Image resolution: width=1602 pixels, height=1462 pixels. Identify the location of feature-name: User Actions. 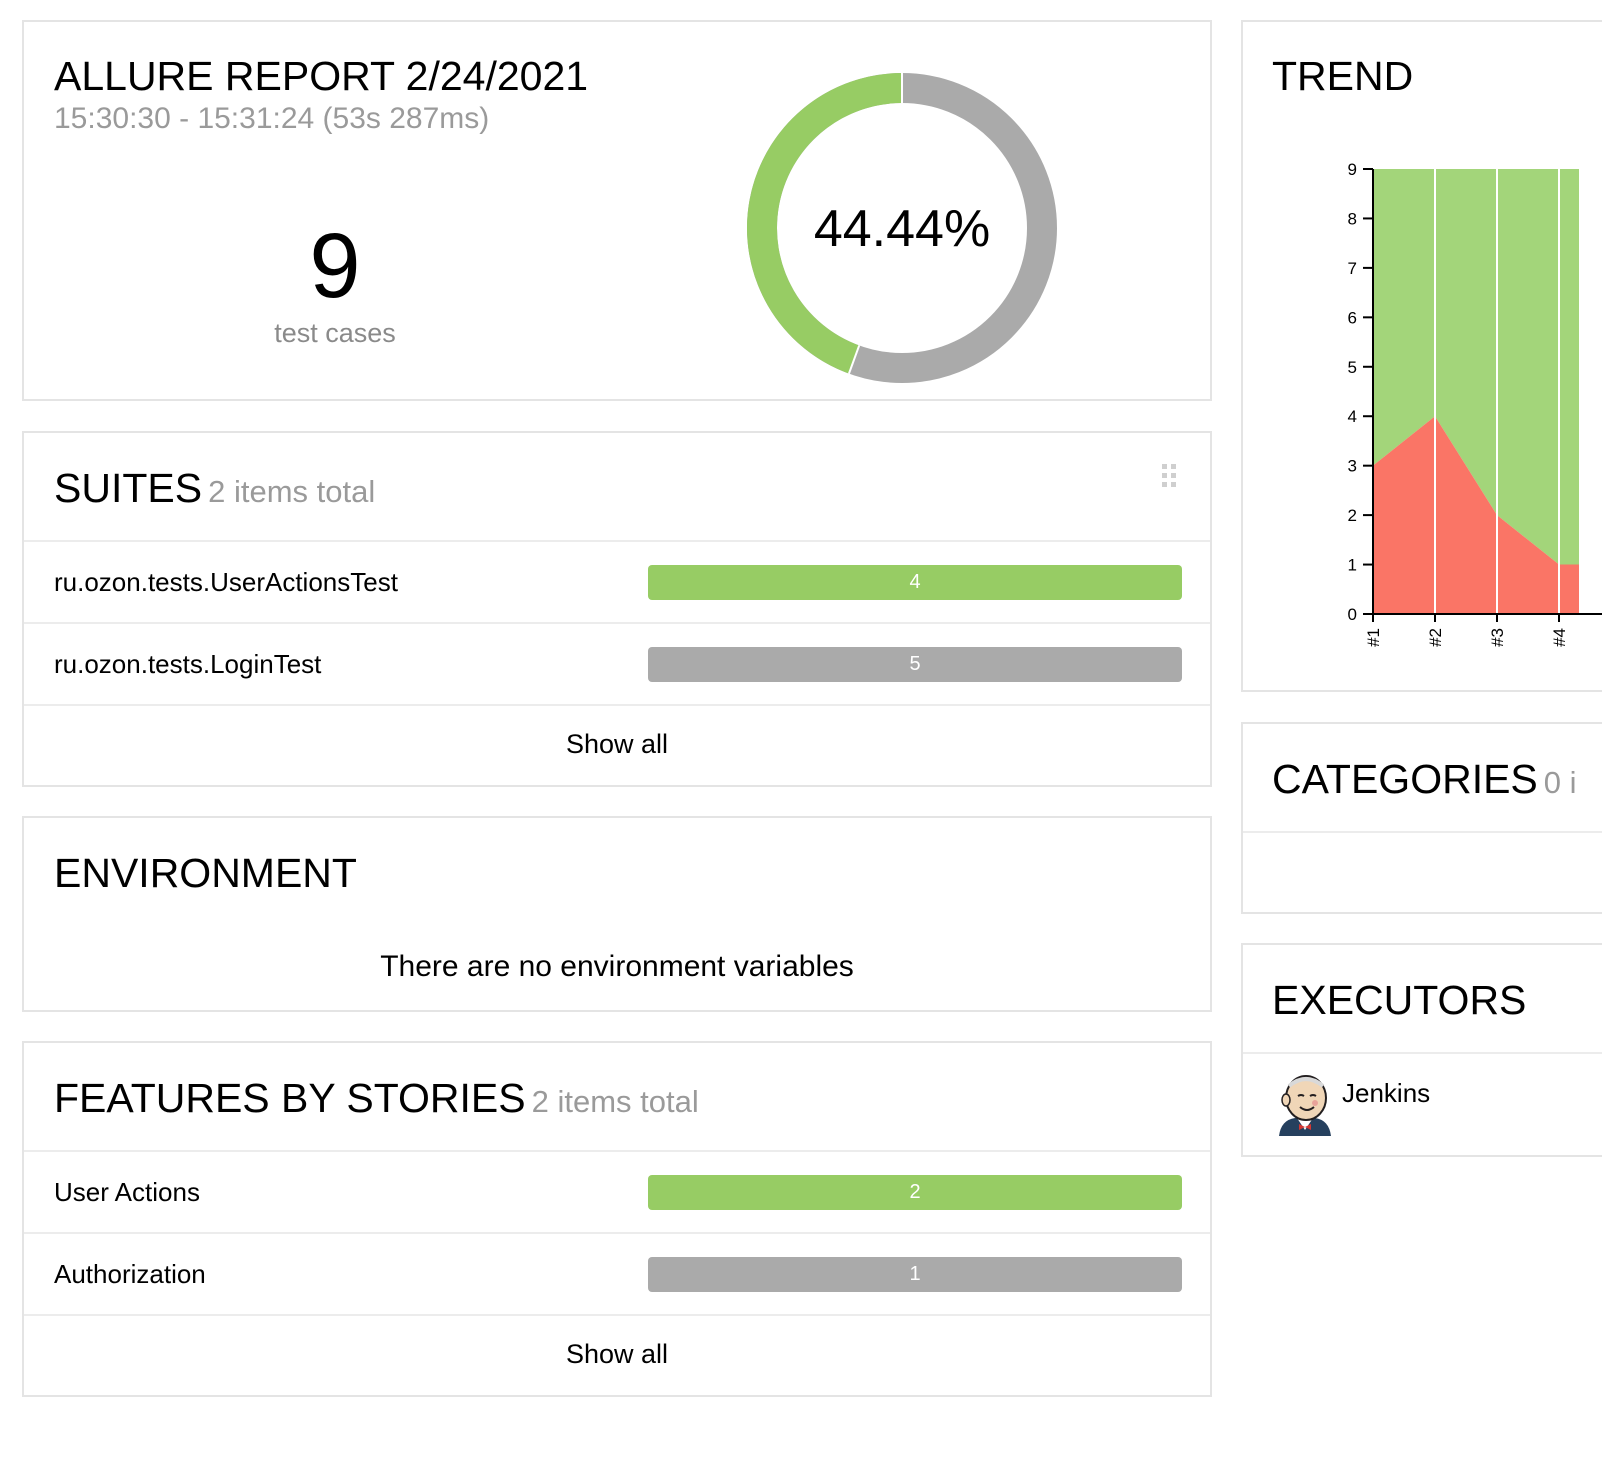
(127, 1192).